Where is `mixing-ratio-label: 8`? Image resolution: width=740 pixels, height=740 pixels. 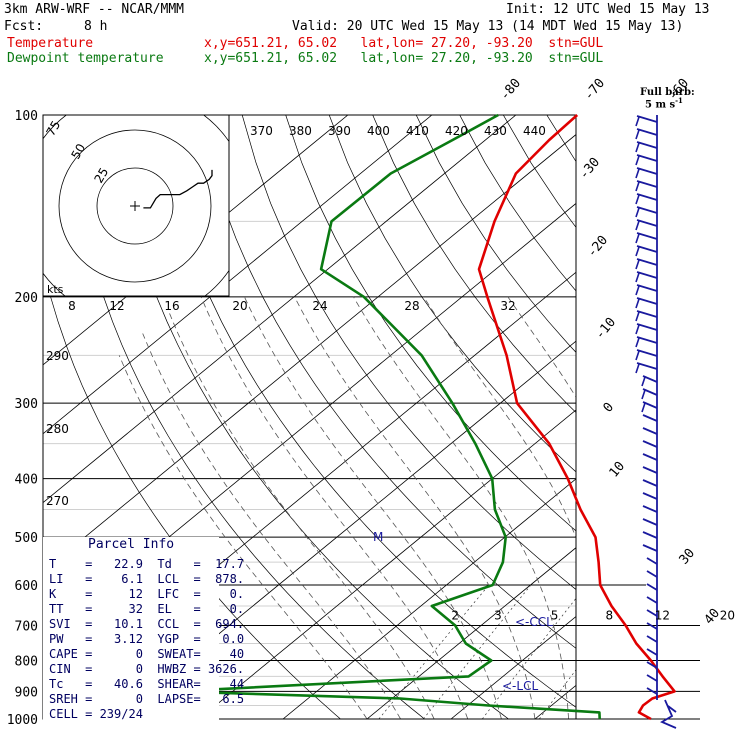
mixing-ratio-label: 8 is located at coordinates (609, 615).